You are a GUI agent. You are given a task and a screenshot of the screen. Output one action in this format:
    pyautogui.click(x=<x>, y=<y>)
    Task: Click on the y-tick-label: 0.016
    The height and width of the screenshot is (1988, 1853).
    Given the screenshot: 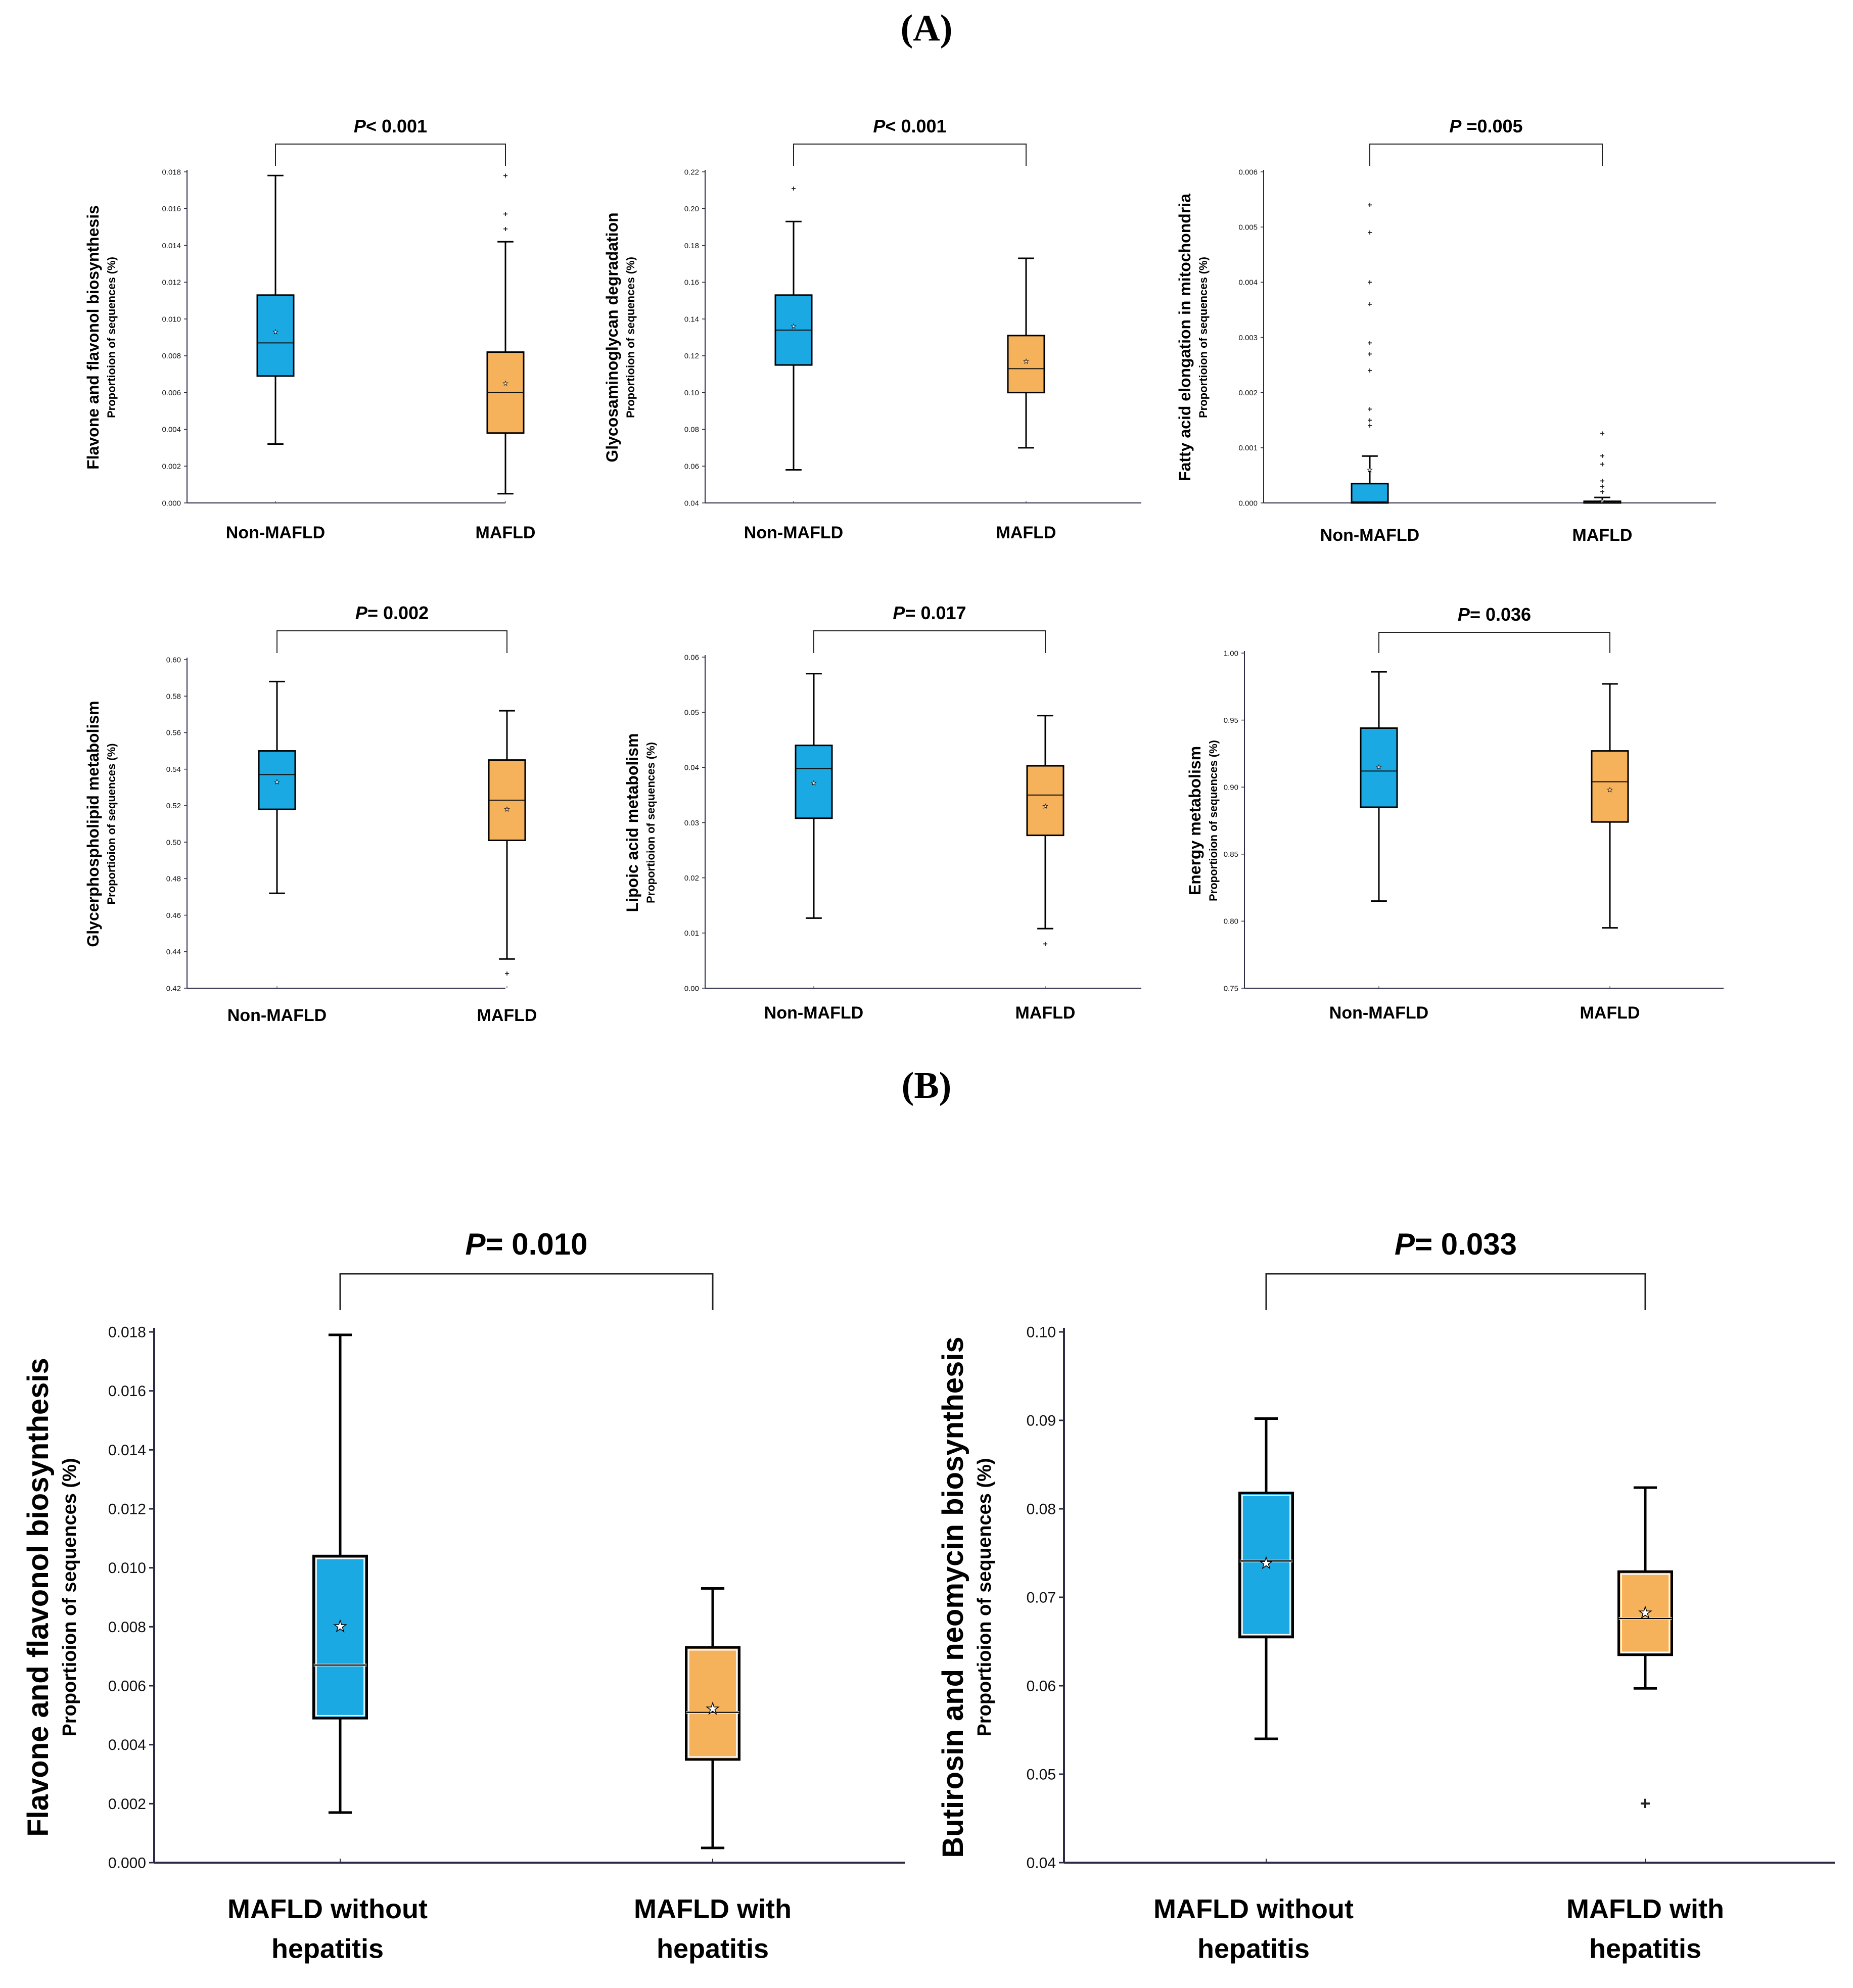 What is the action you would take?
    pyautogui.click(x=127, y=1391)
    